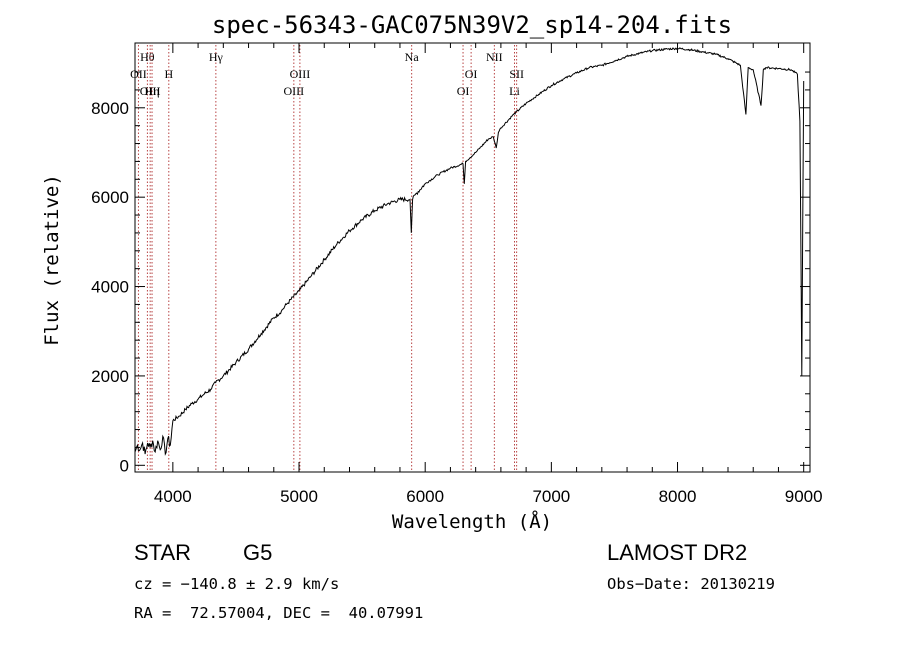 Image resolution: width=900 pixels, height=649 pixels. I want to click on spectral-line-label: Li, so click(514, 91).